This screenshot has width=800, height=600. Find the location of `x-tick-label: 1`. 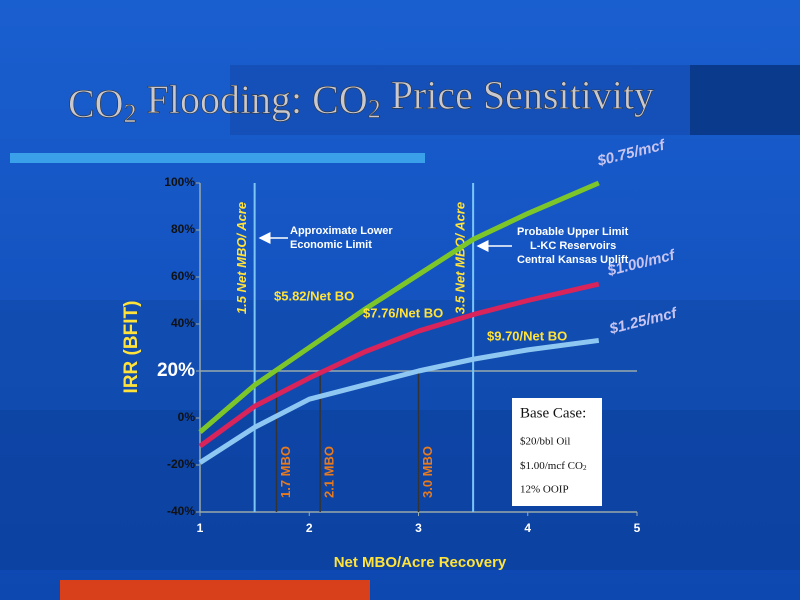

x-tick-label: 1 is located at coordinates (200, 528).